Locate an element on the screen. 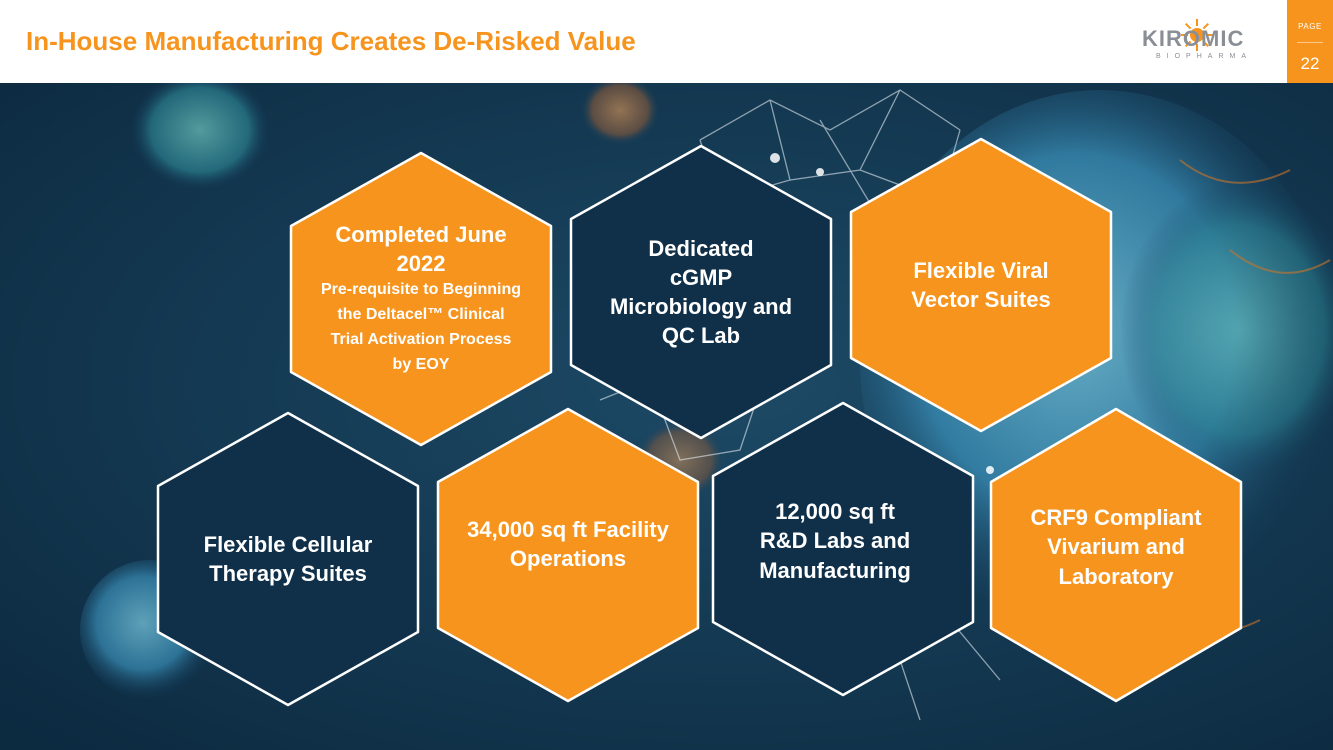 This screenshot has height=750, width=1333. cellular-therapy-line-2: Therapy Suites is located at coordinates (288, 573).